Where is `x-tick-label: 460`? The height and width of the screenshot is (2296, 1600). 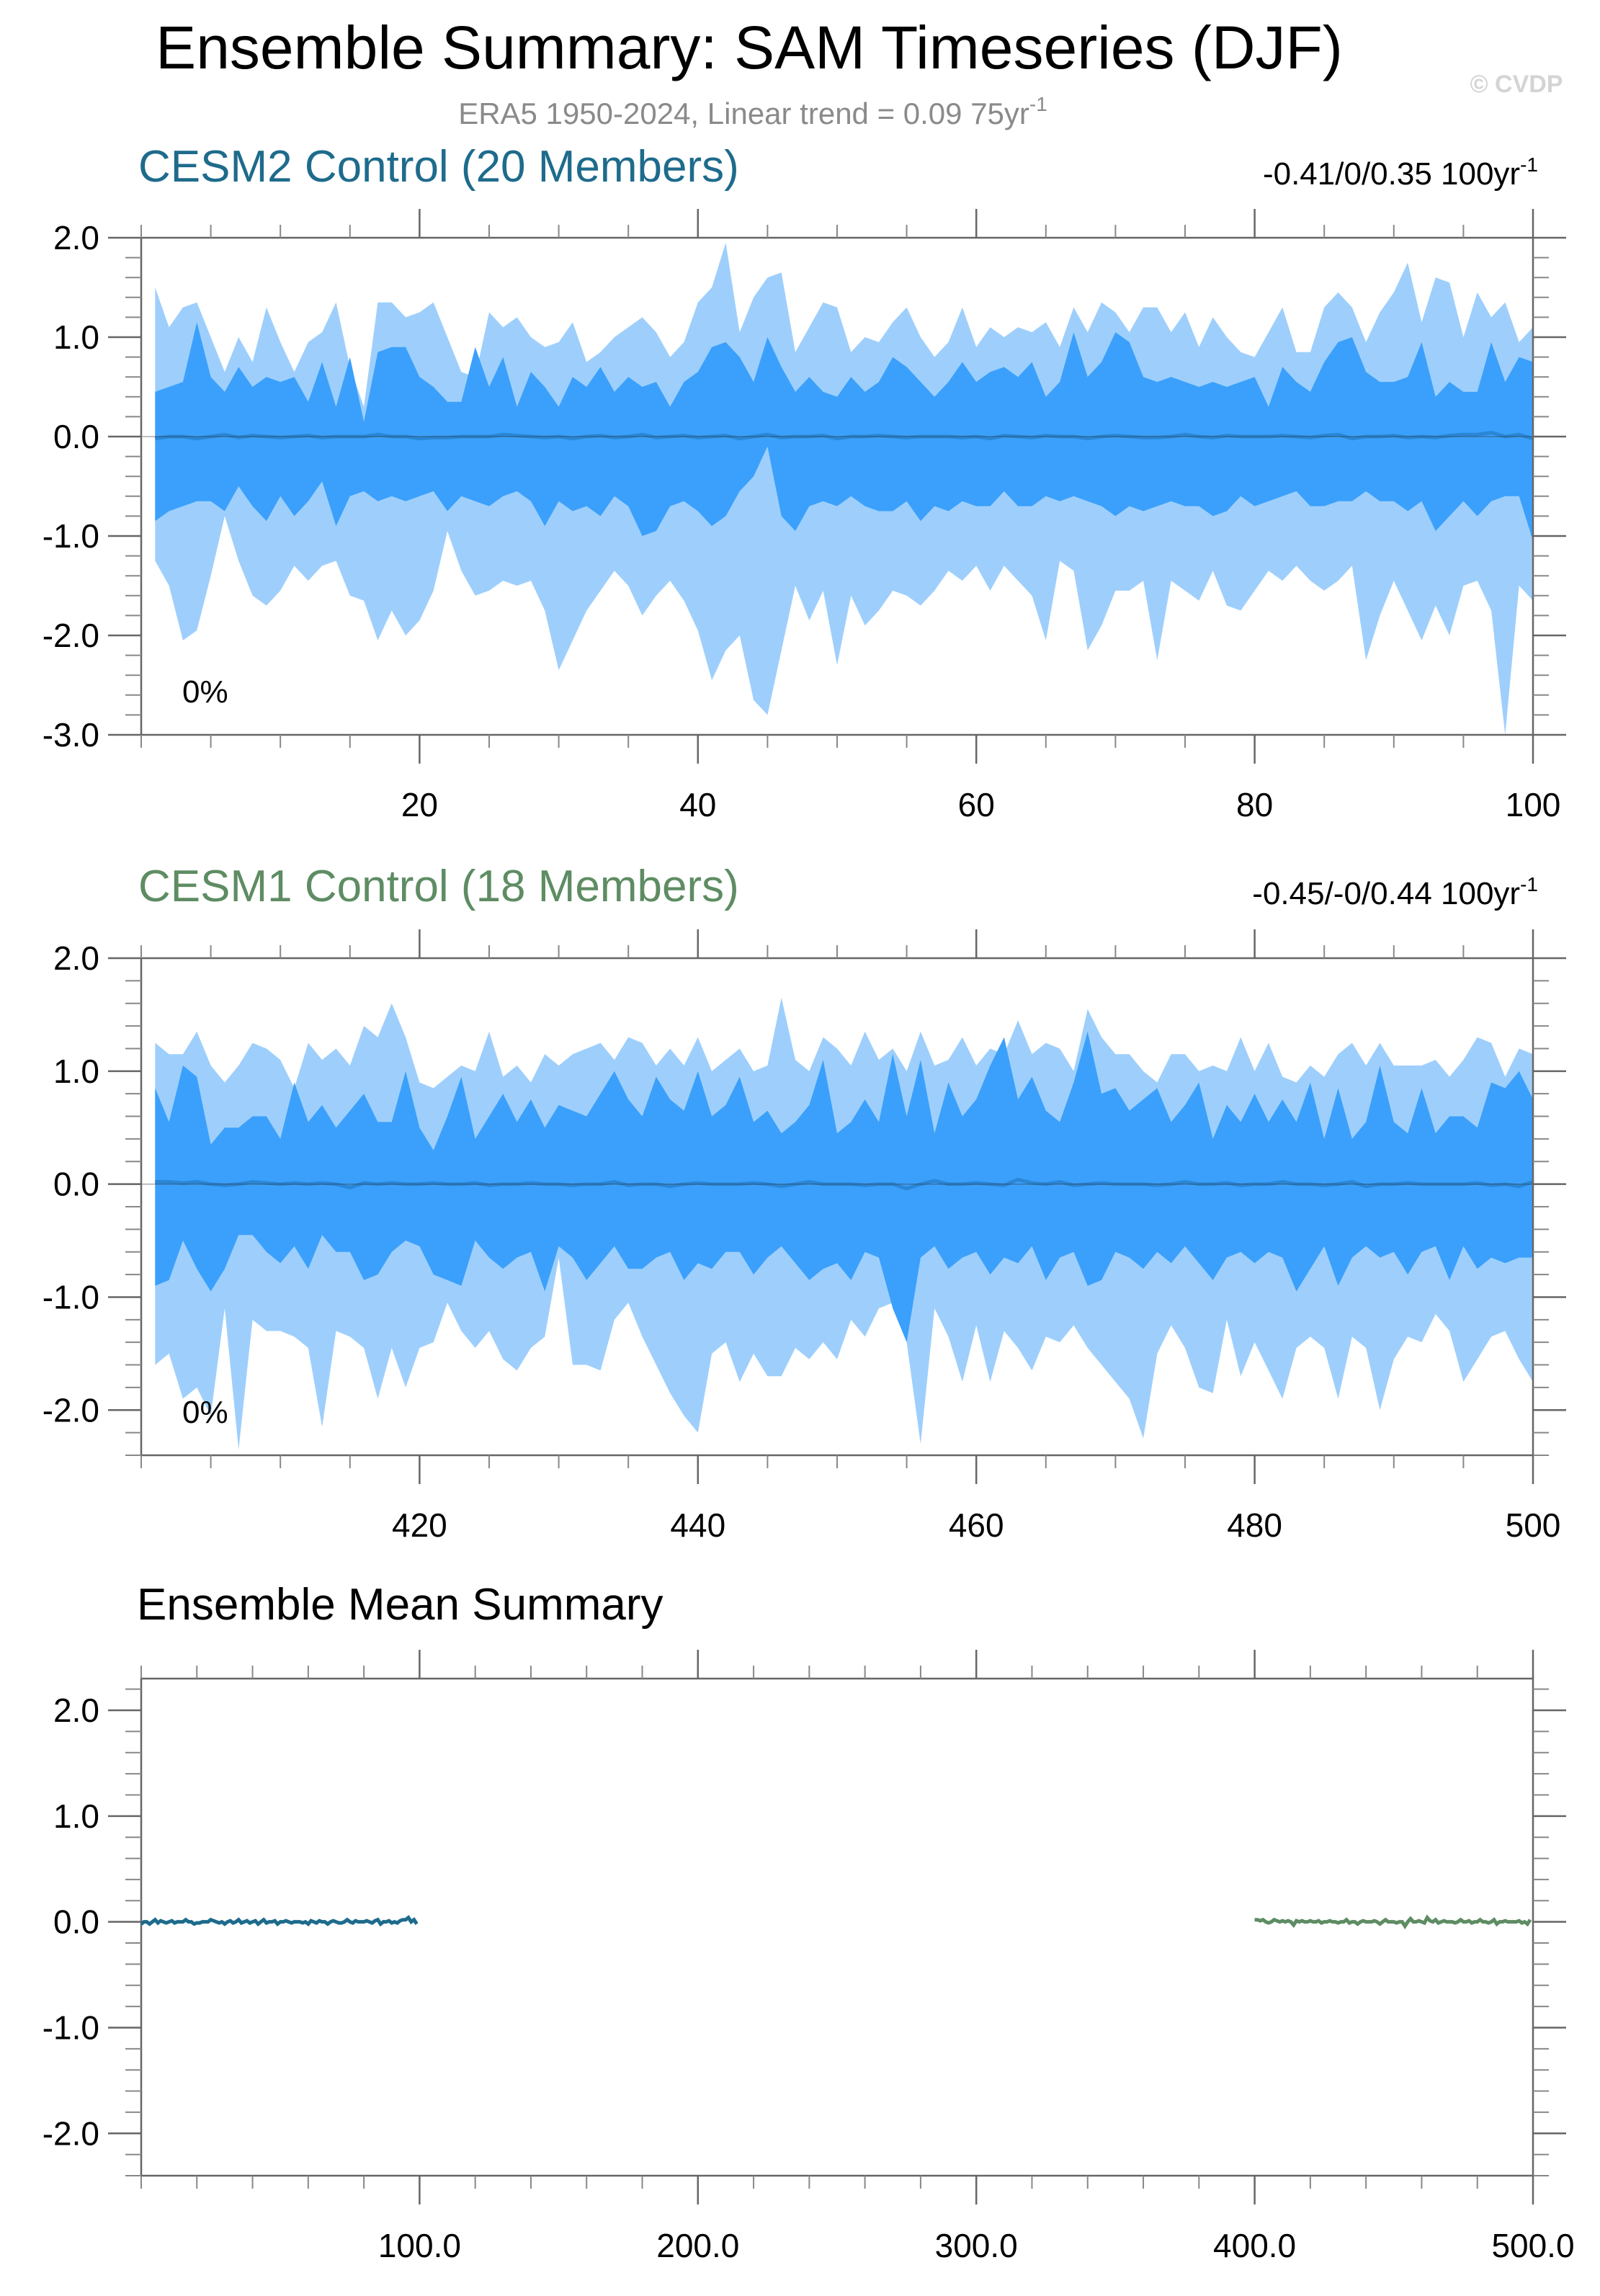 x-tick-label: 460 is located at coordinates (977, 1525).